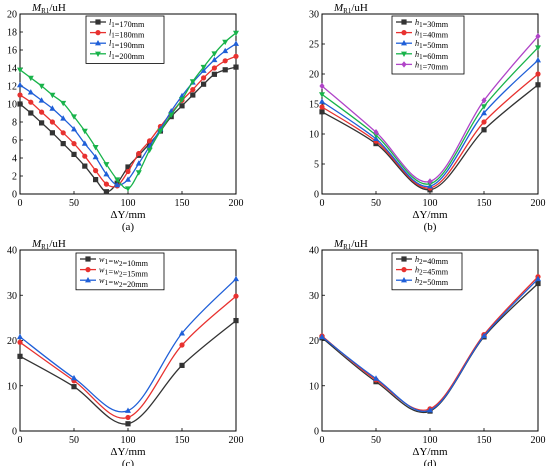 This screenshot has width=550, height=466. Describe the element at coordinates (12, 251) in the screenshot. I see `y-tick-label: 40` at that location.